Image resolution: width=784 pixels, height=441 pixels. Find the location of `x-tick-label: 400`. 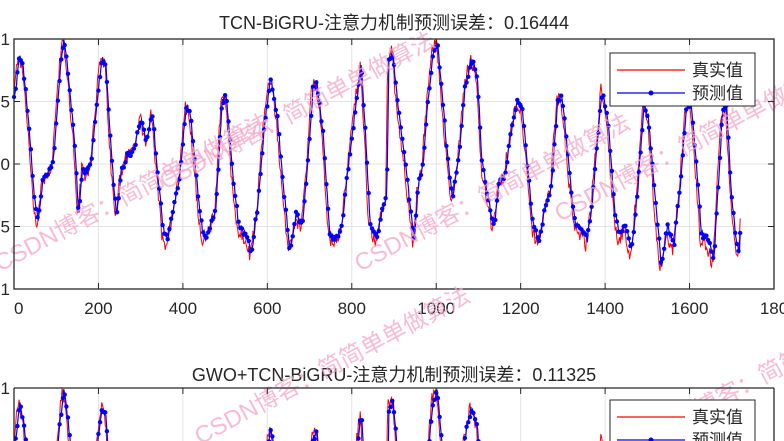

x-tick-label: 400 is located at coordinates (183, 308).